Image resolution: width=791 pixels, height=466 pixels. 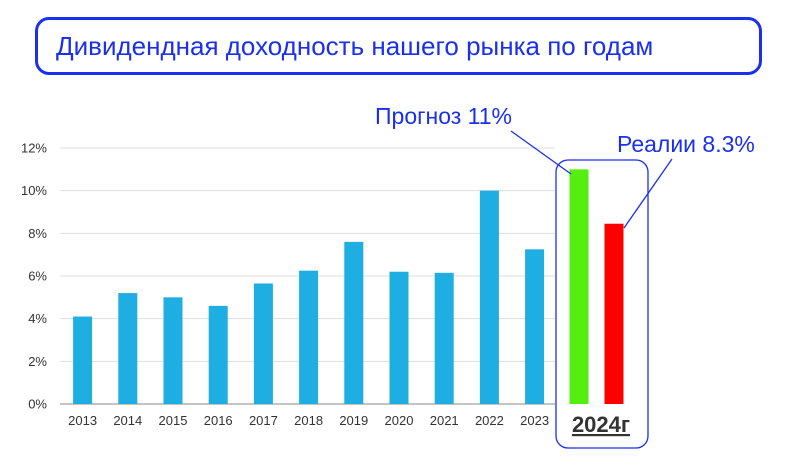 I want to click on x-tick-label: 2017, so click(x=263, y=420).